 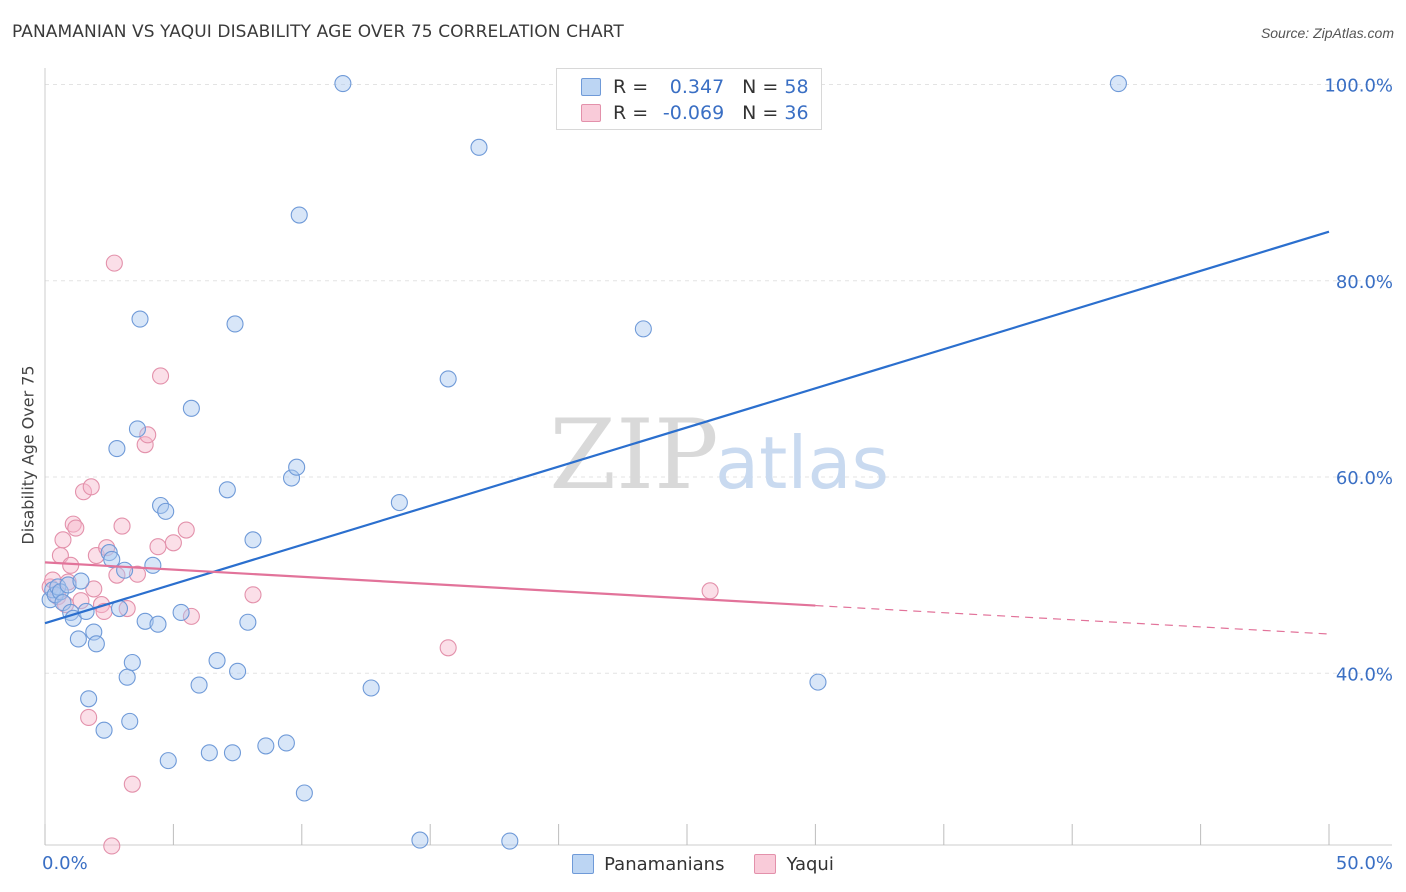 I want to click on legend-r-value: 0.347, so click(x=697, y=87).